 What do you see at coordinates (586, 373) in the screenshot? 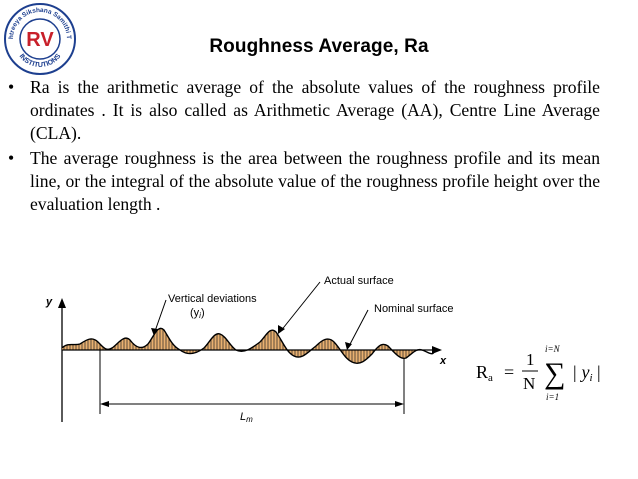
I see `formula-term: | yi |` at bounding box center [586, 373].